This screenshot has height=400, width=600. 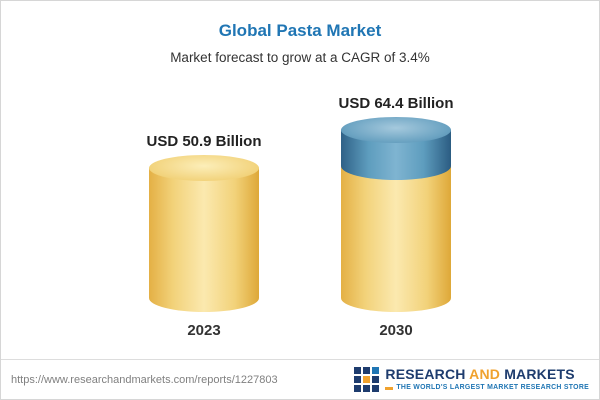 I want to click on value-label-2023: USD 50.9 Billion, so click(x=204, y=141).